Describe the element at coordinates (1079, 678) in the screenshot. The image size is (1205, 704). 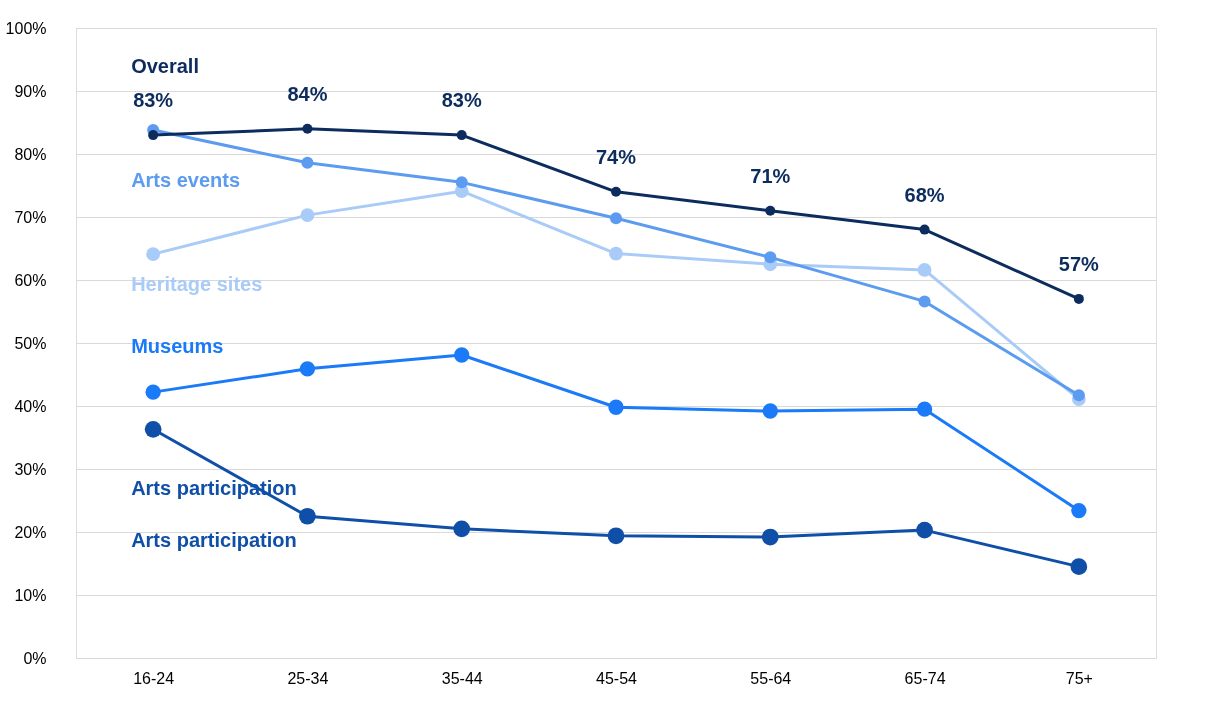
I see `x-tick-label: 75+` at that location.